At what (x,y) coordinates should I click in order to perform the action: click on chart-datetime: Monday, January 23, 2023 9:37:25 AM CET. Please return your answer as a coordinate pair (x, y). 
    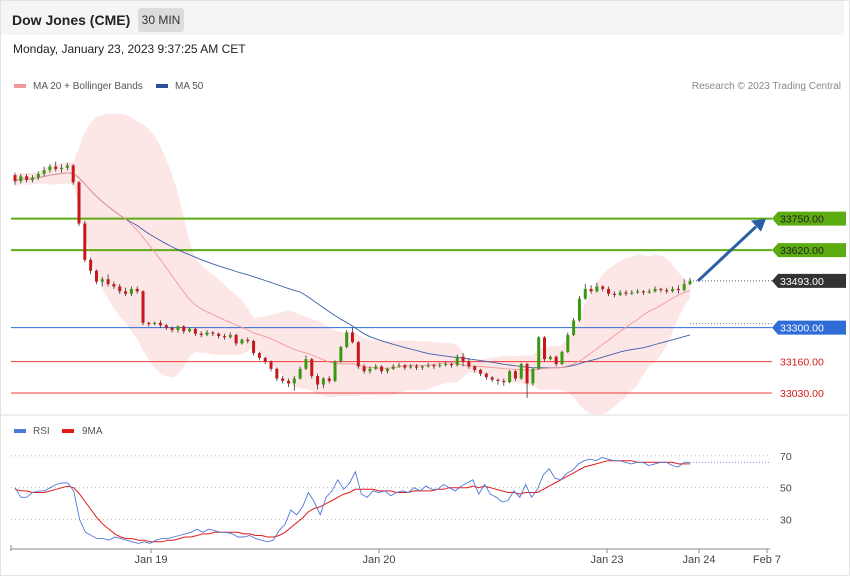
    Looking at the image, I should click on (129, 49).